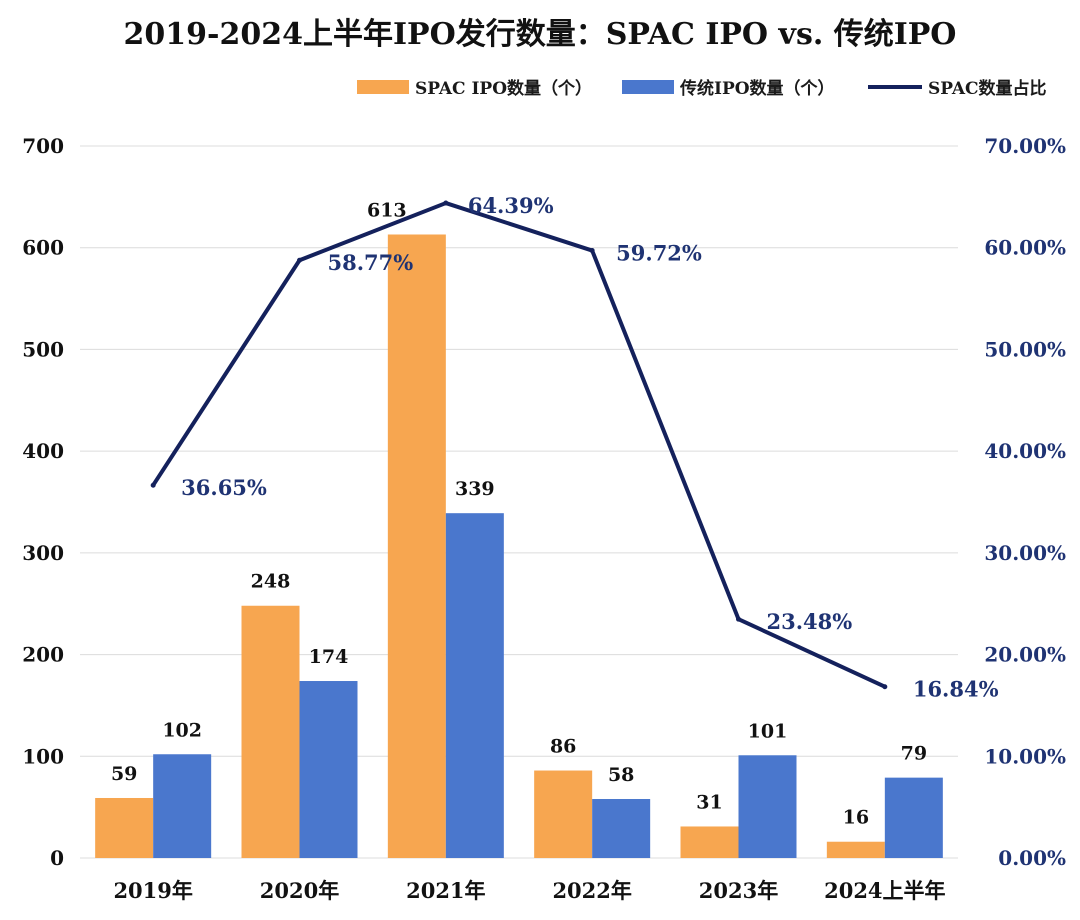 This screenshot has width=1080, height=920. I want to click on y-left-tick-label: 0, so click(57, 858).